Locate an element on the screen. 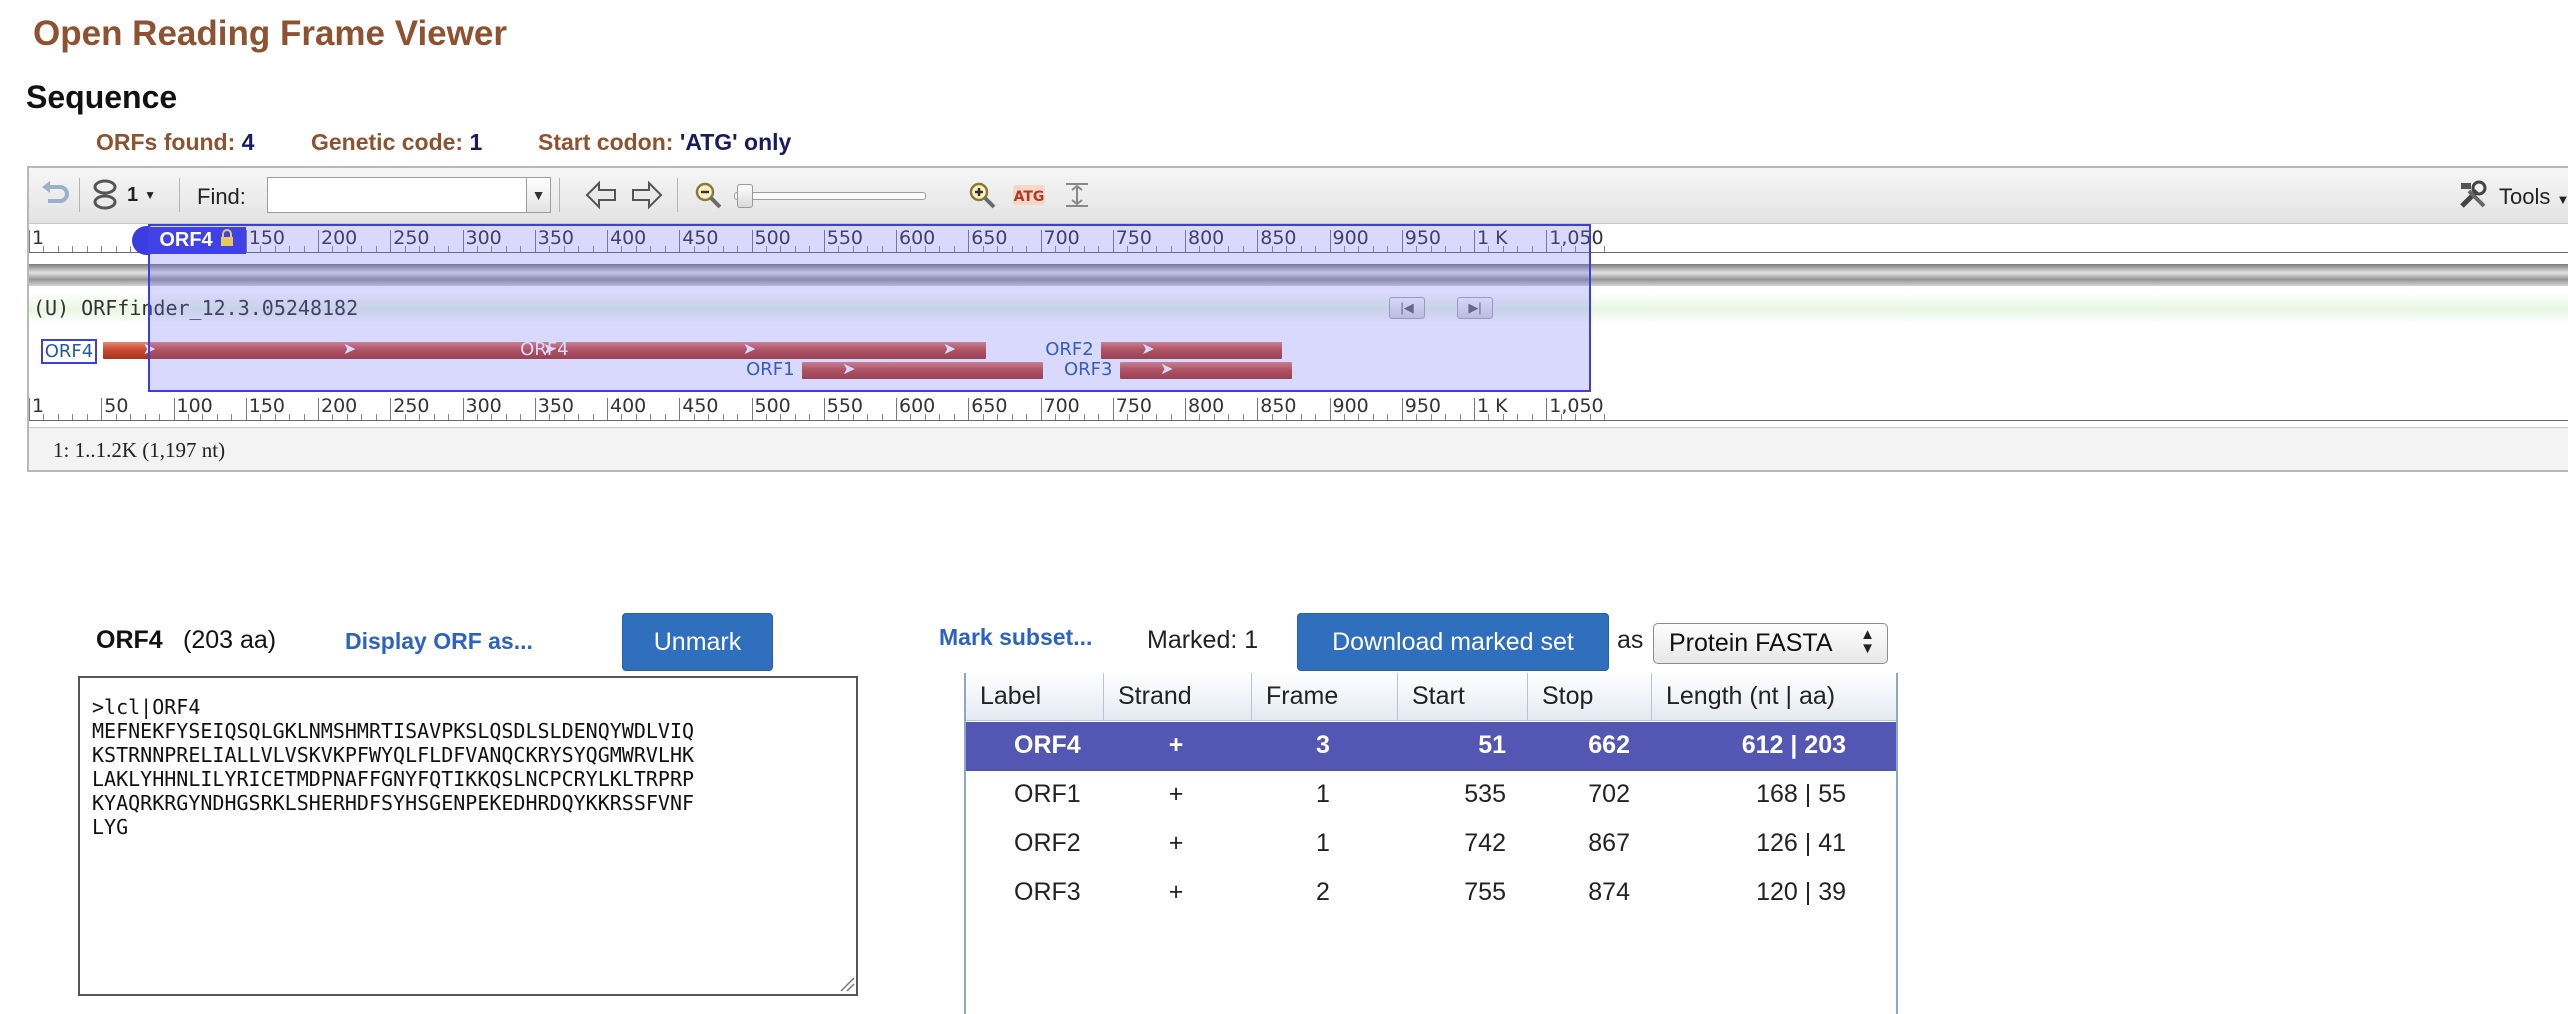 This screenshot has width=2568, height=1014. ruler-tick-label: 850 is located at coordinates (1278, 406).